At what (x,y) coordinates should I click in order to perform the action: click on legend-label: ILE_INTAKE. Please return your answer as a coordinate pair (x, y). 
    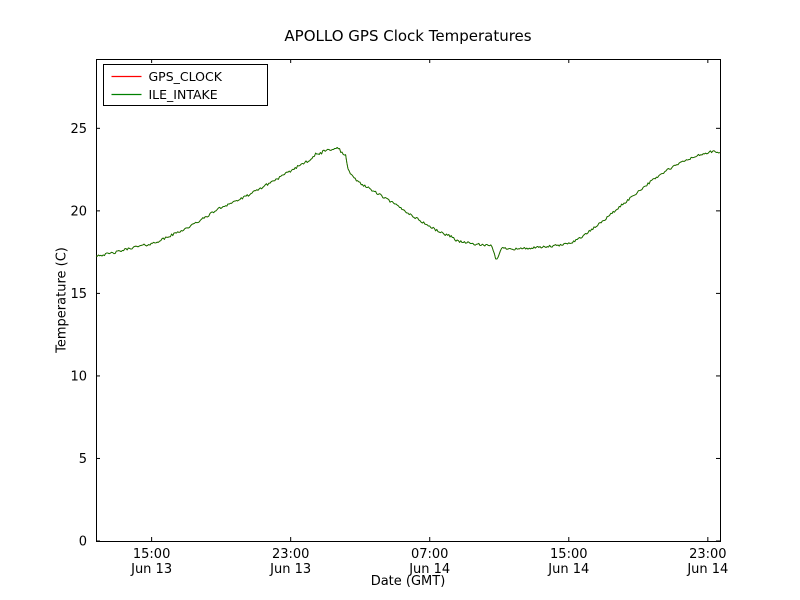
    Looking at the image, I should click on (183, 94).